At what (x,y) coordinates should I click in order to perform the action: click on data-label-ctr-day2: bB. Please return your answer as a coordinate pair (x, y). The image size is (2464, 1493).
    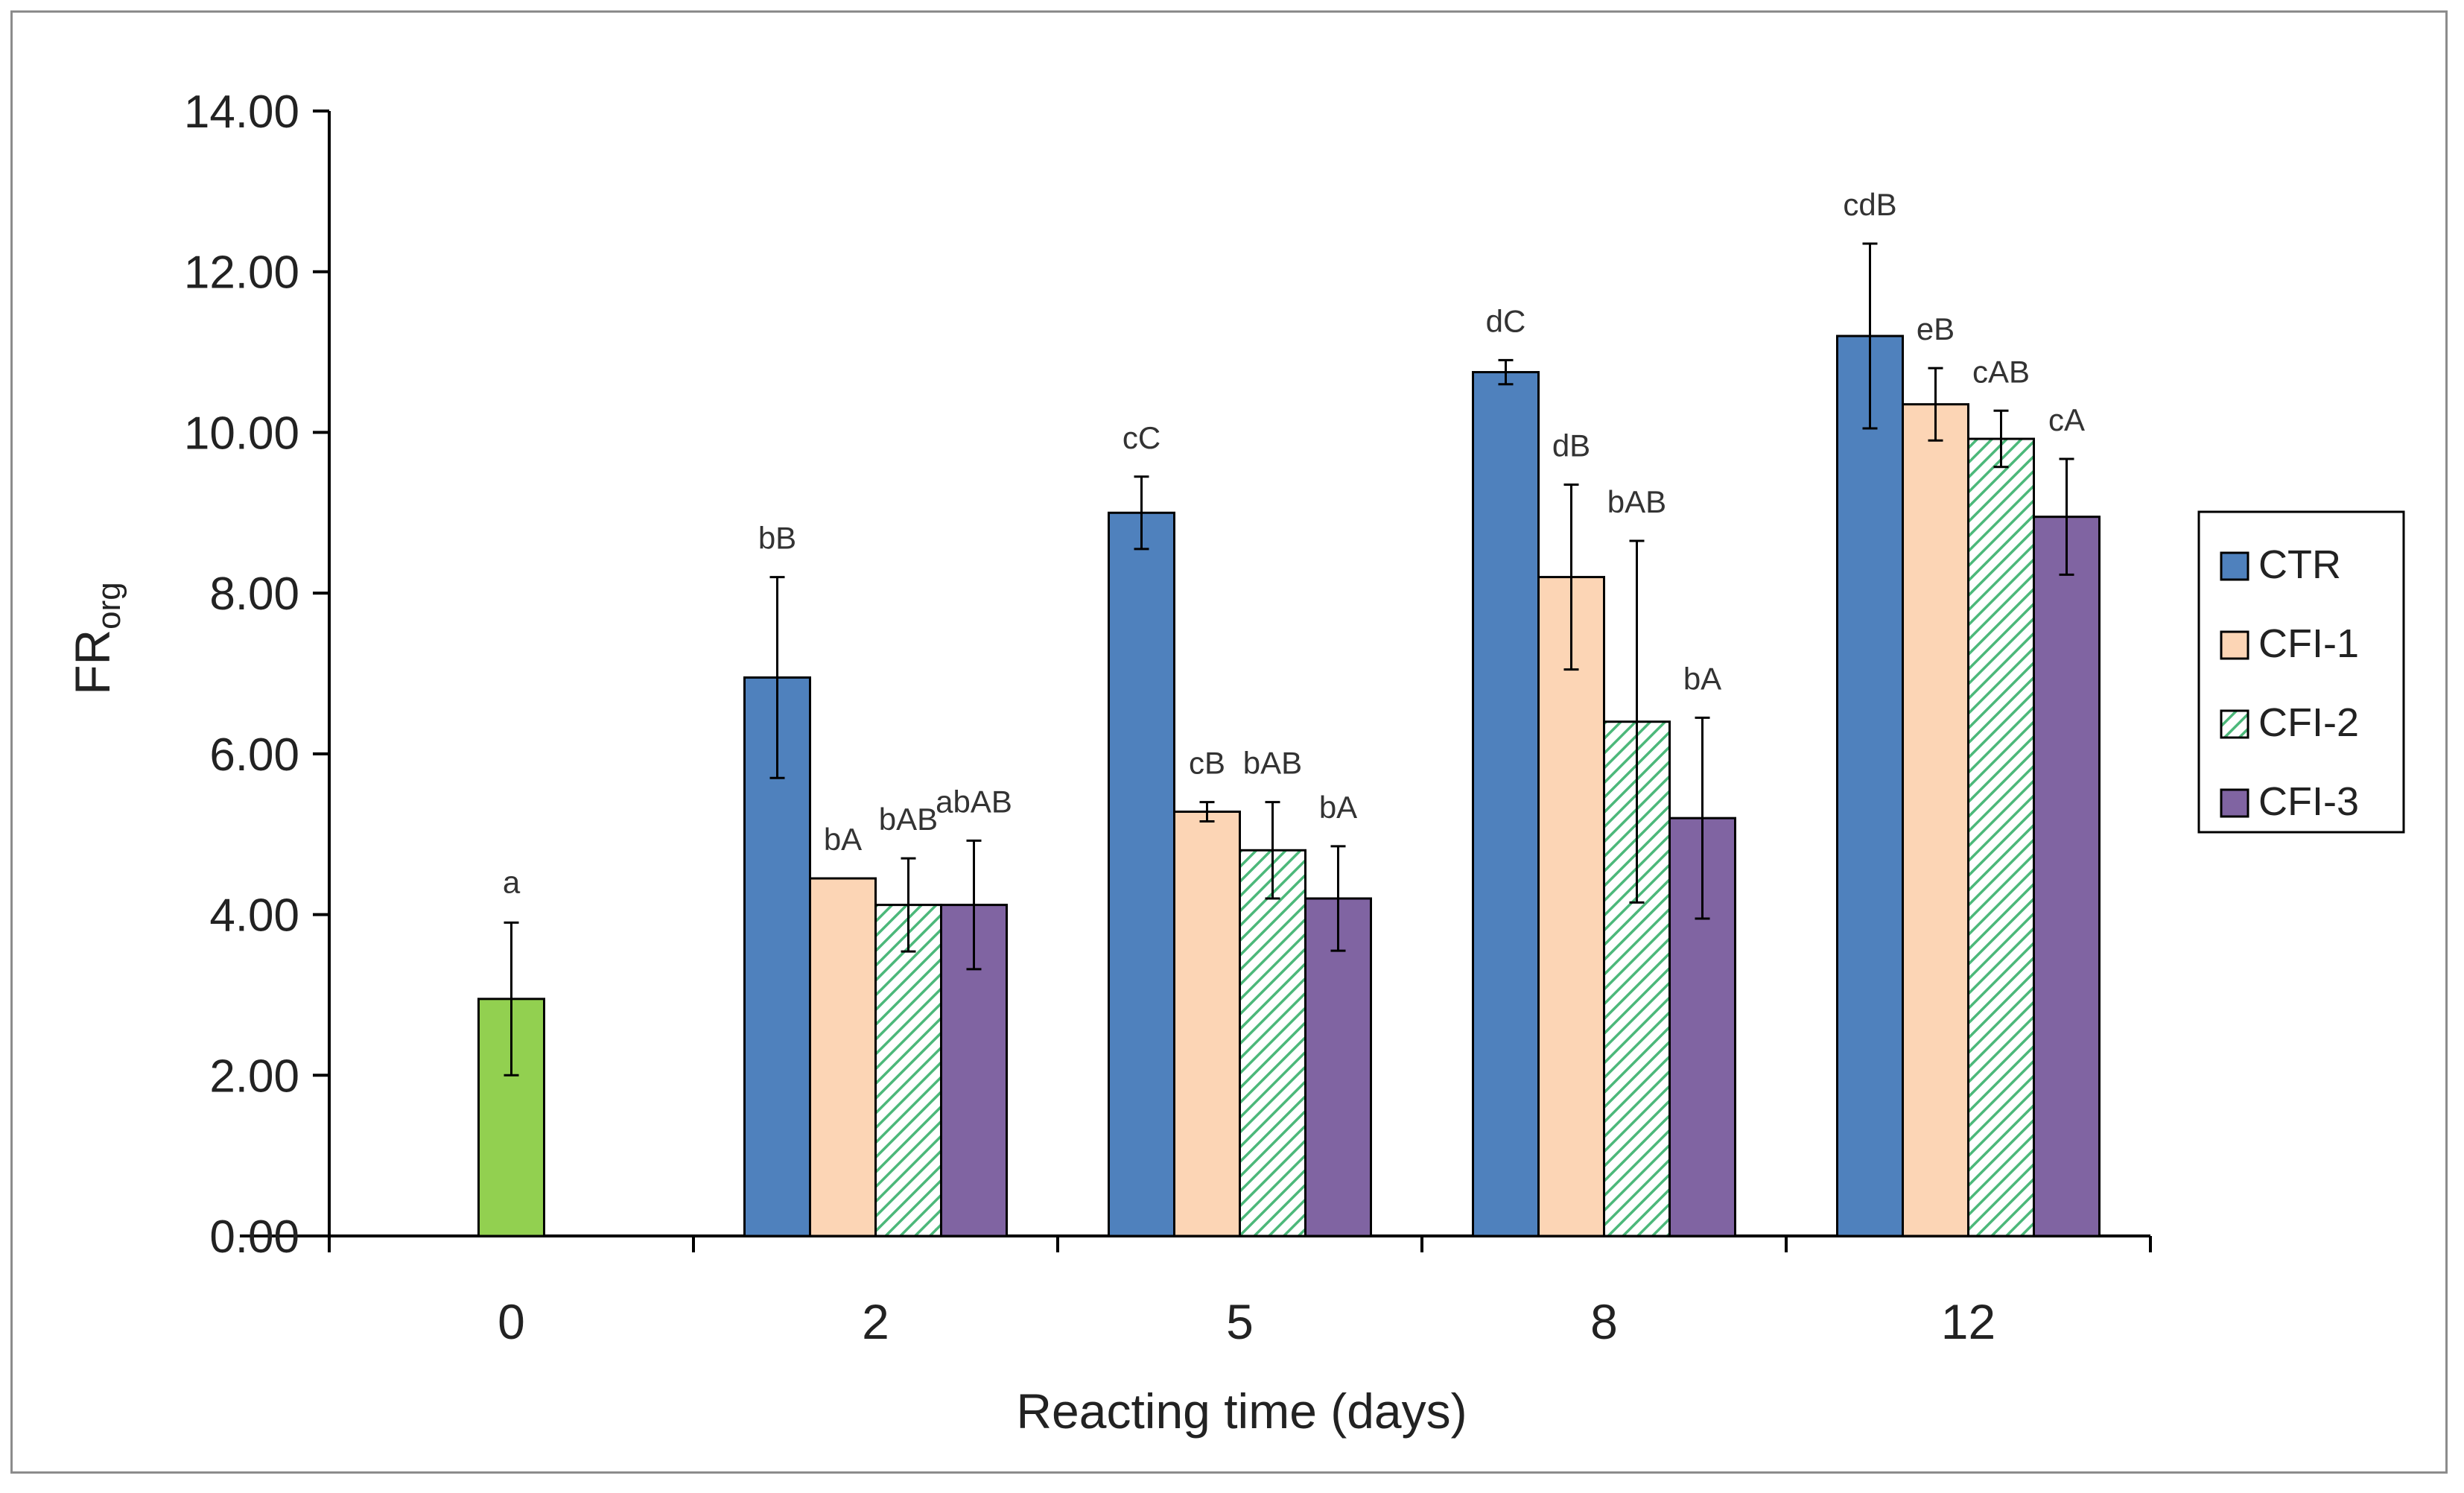
    Looking at the image, I should click on (777, 538).